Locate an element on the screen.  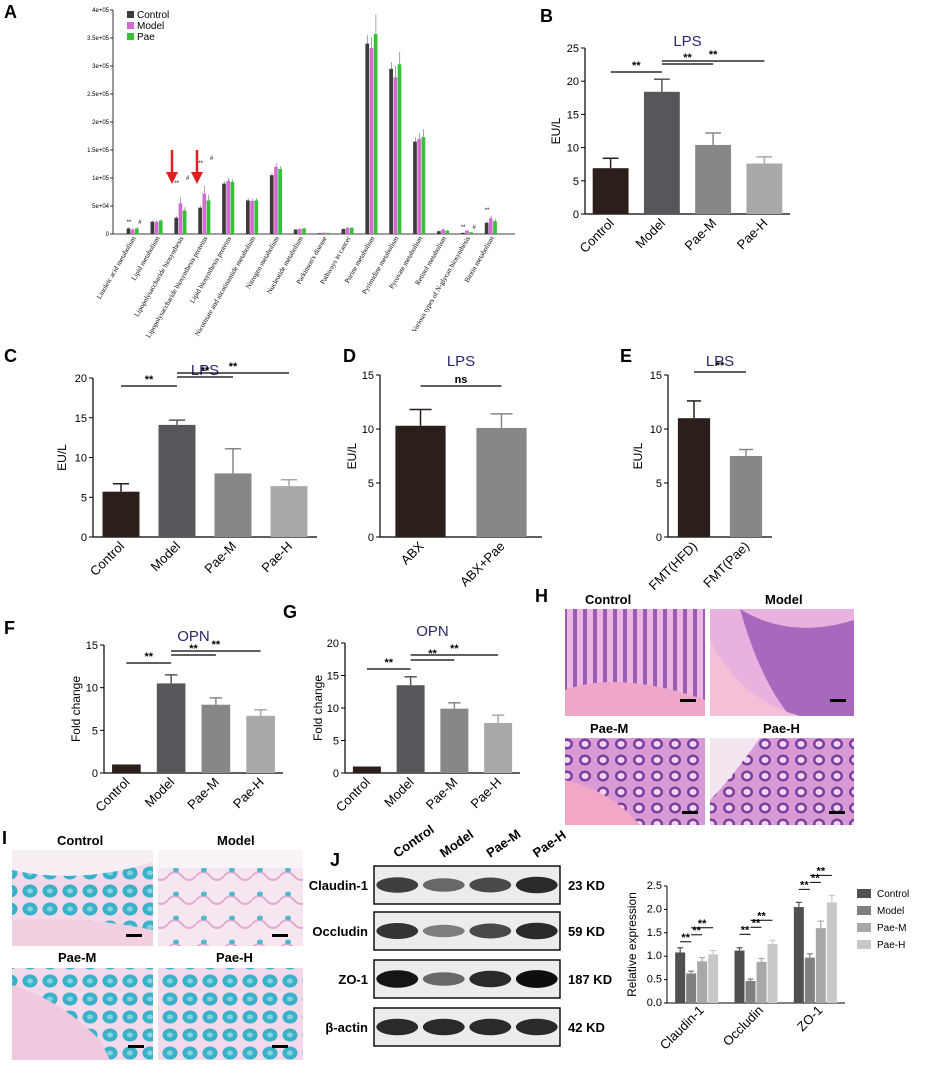
panel-label-a: A is located at coordinates (10, 12).